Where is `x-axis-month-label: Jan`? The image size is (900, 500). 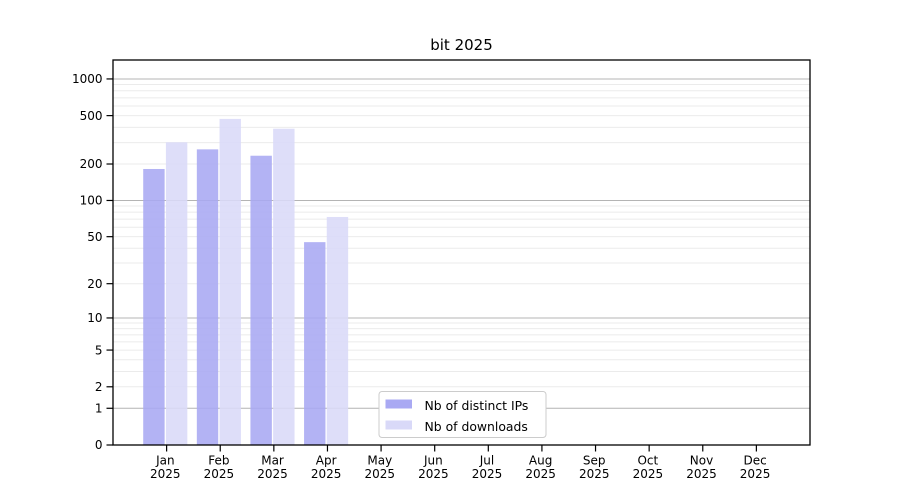 x-axis-month-label: Jan is located at coordinates (165, 461).